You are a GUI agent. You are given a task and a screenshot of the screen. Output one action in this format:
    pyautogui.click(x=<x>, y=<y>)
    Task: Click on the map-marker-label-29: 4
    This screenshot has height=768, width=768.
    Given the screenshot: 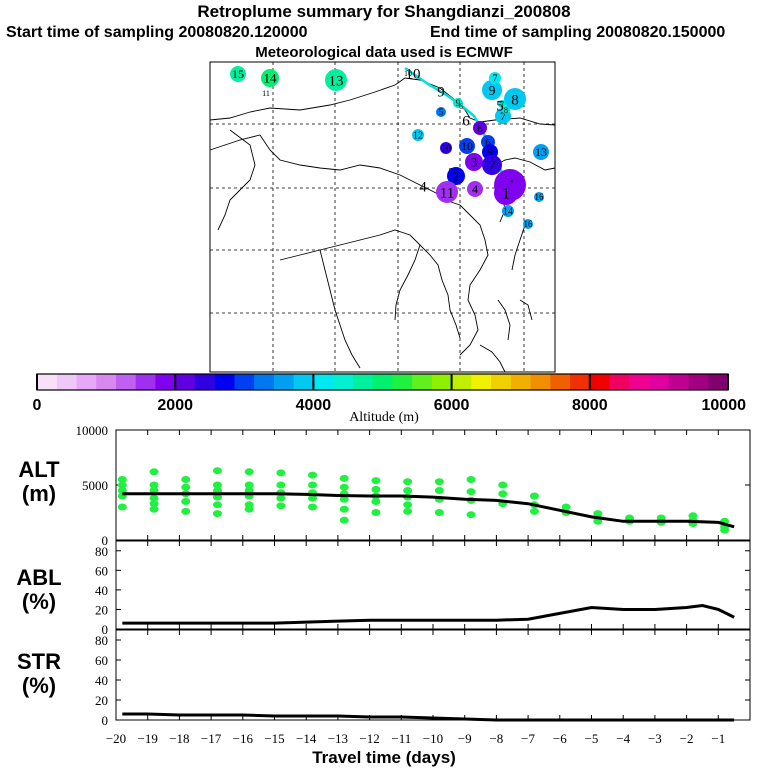 What is the action you would take?
    pyautogui.click(x=423, y=187)
    